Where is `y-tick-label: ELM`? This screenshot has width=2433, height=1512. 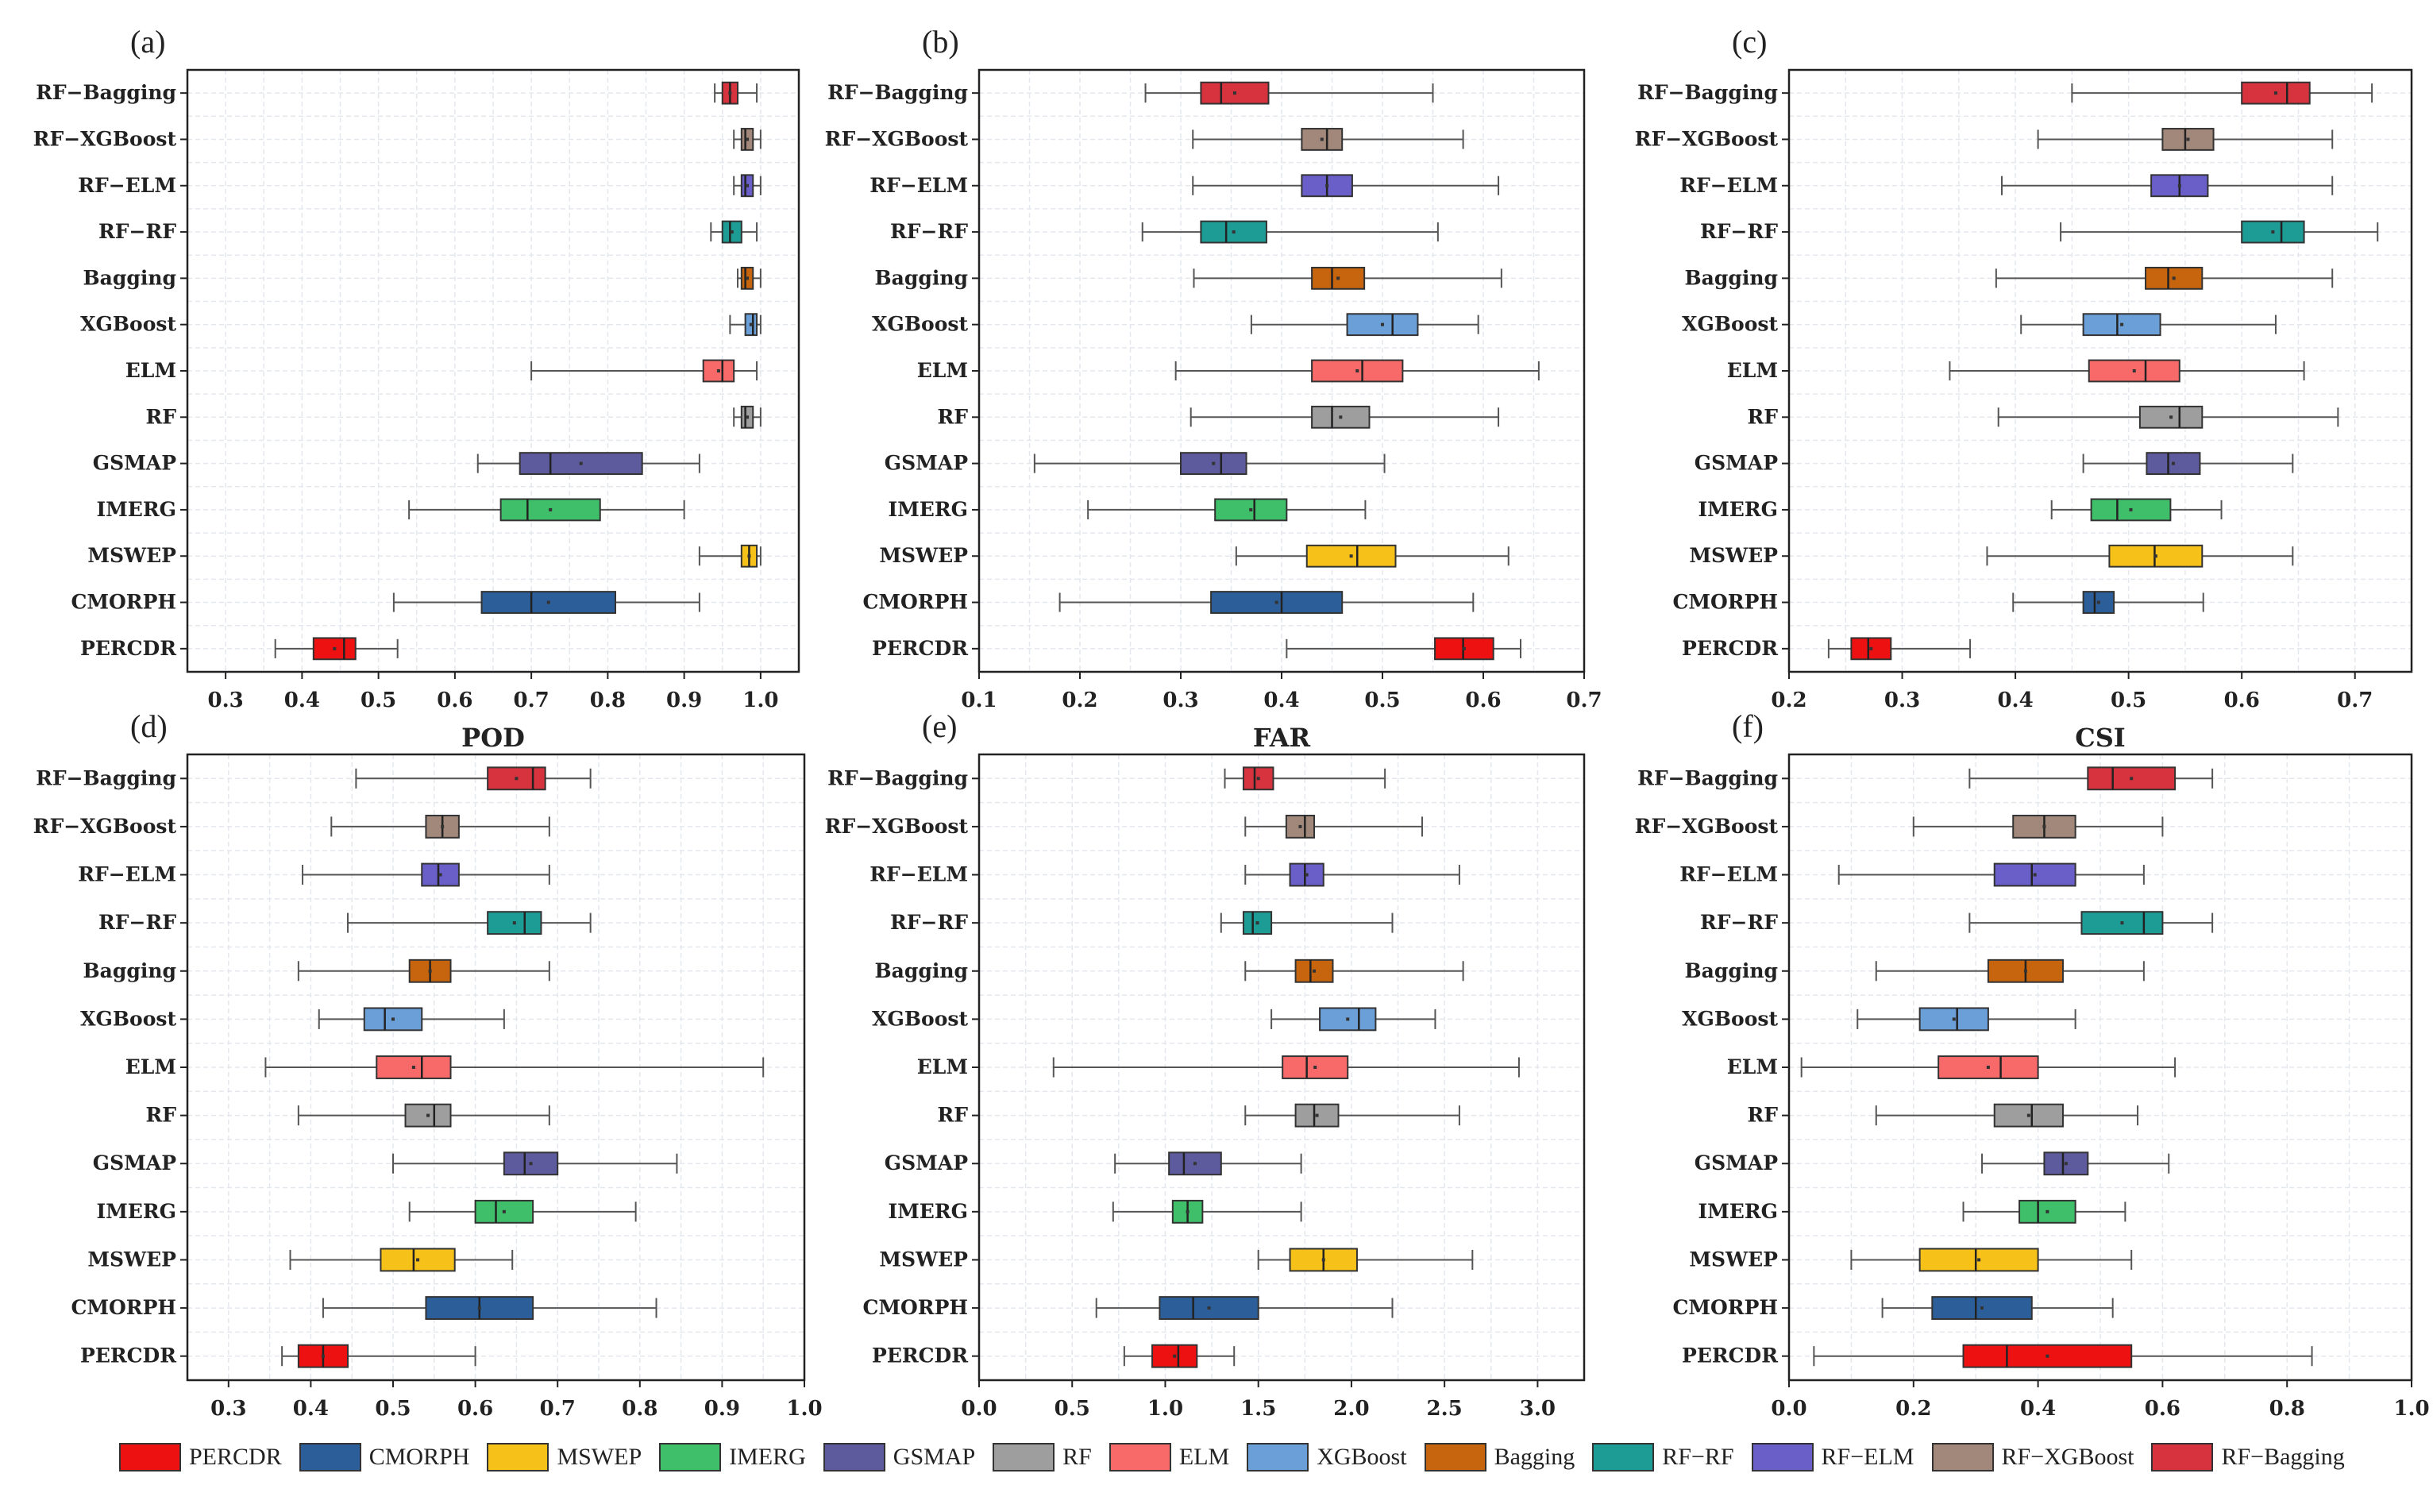 y-tick-label: ELM is located at coordinates (150, 1066).